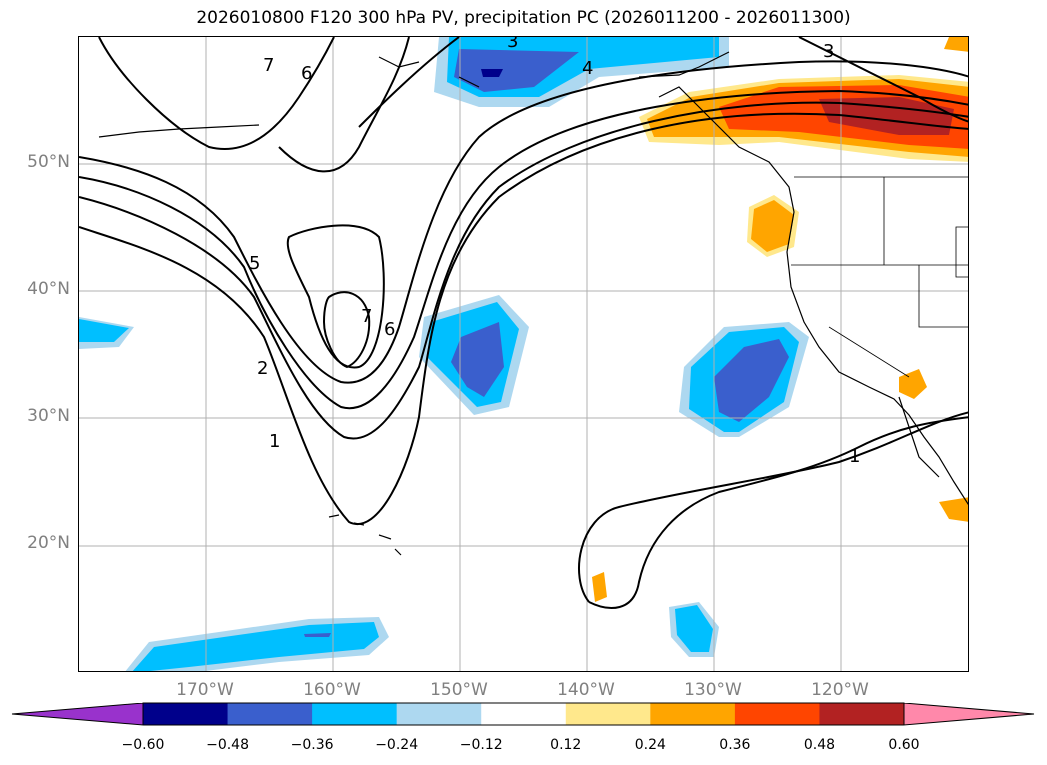 The image size is (1047, 765). Describe the element at coordinates (262, 368) in the screenshot. I see `contour-label: 2` at that location.